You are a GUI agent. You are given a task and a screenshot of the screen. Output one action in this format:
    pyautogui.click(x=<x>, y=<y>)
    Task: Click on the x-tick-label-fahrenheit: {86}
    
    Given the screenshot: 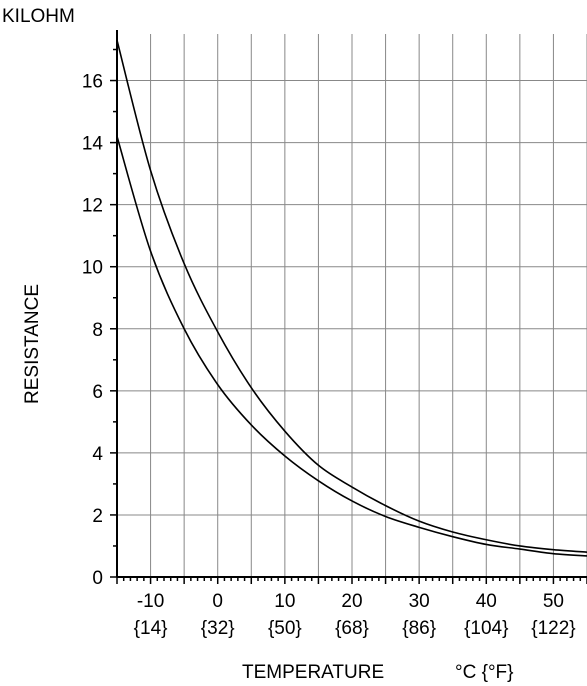 What is the action you would take?
    pyautogui.click(x=419, y=628)
    